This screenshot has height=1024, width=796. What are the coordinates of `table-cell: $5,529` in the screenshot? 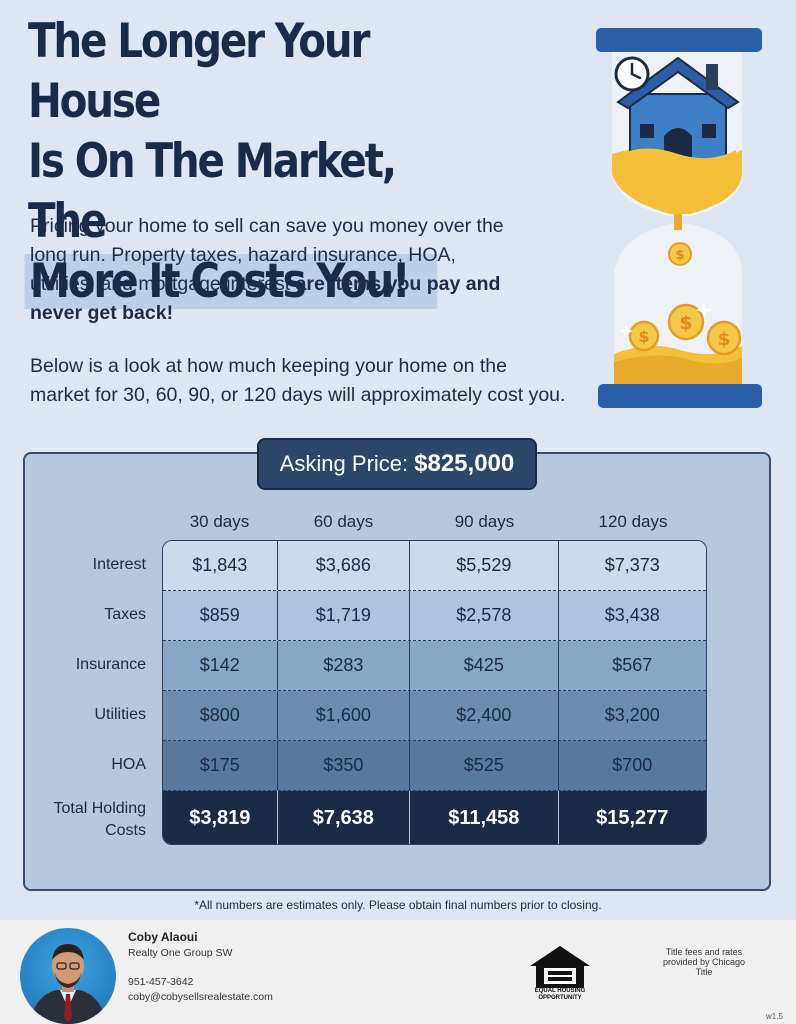 It's located at (484, 565).